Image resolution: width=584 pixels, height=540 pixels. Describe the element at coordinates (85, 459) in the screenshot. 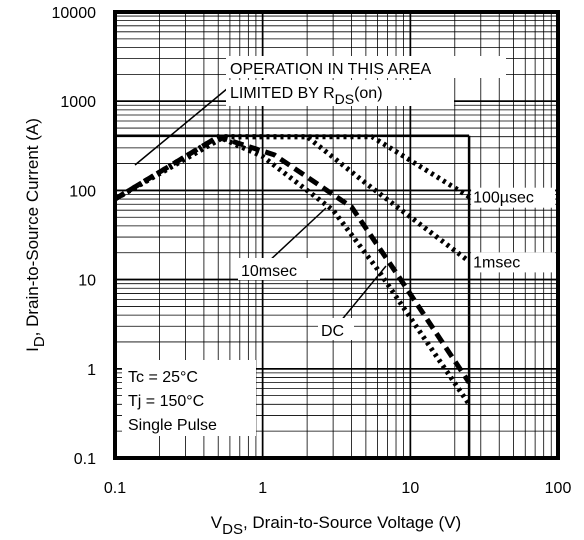

I see `y-tick-label: 0.1` at that location.